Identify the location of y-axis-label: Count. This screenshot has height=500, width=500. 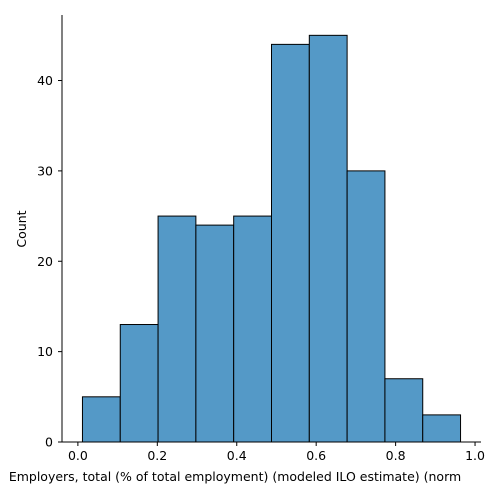
(21, 228).